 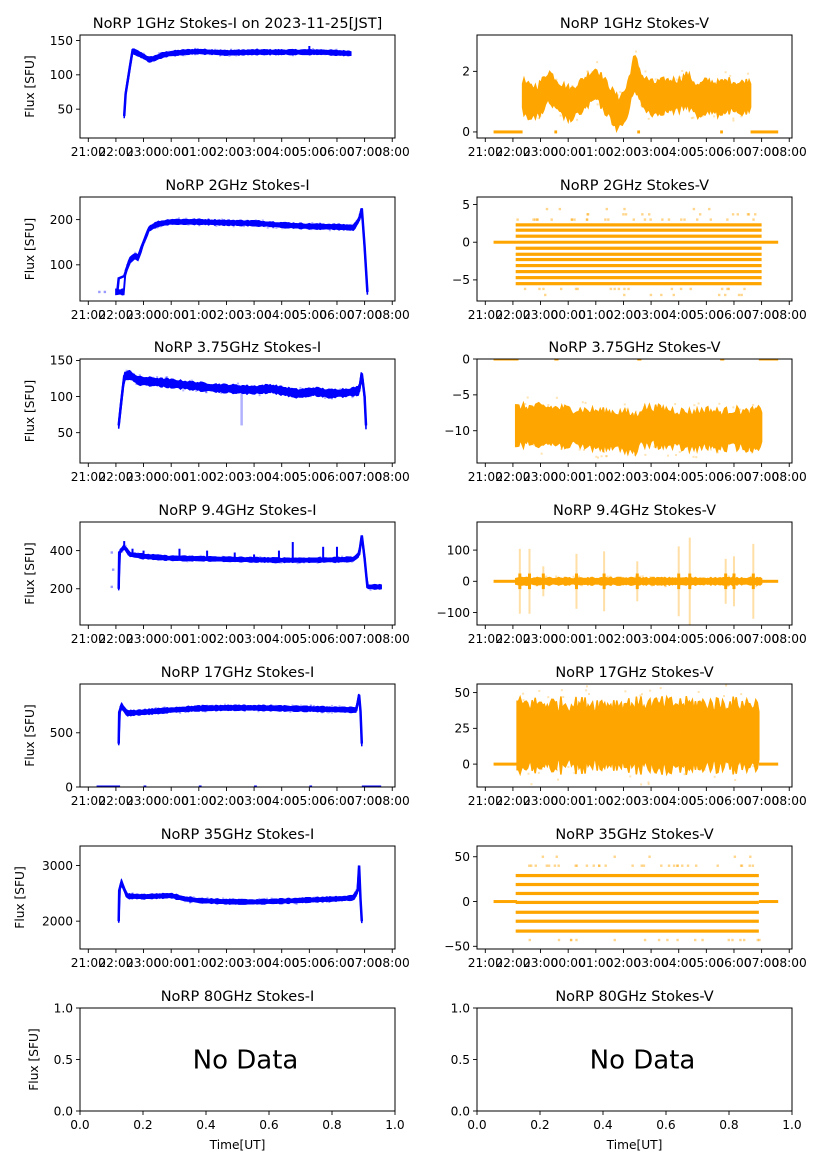 I want to click on y-axis-label: Flux [SFU], so click(x=30, y=411).